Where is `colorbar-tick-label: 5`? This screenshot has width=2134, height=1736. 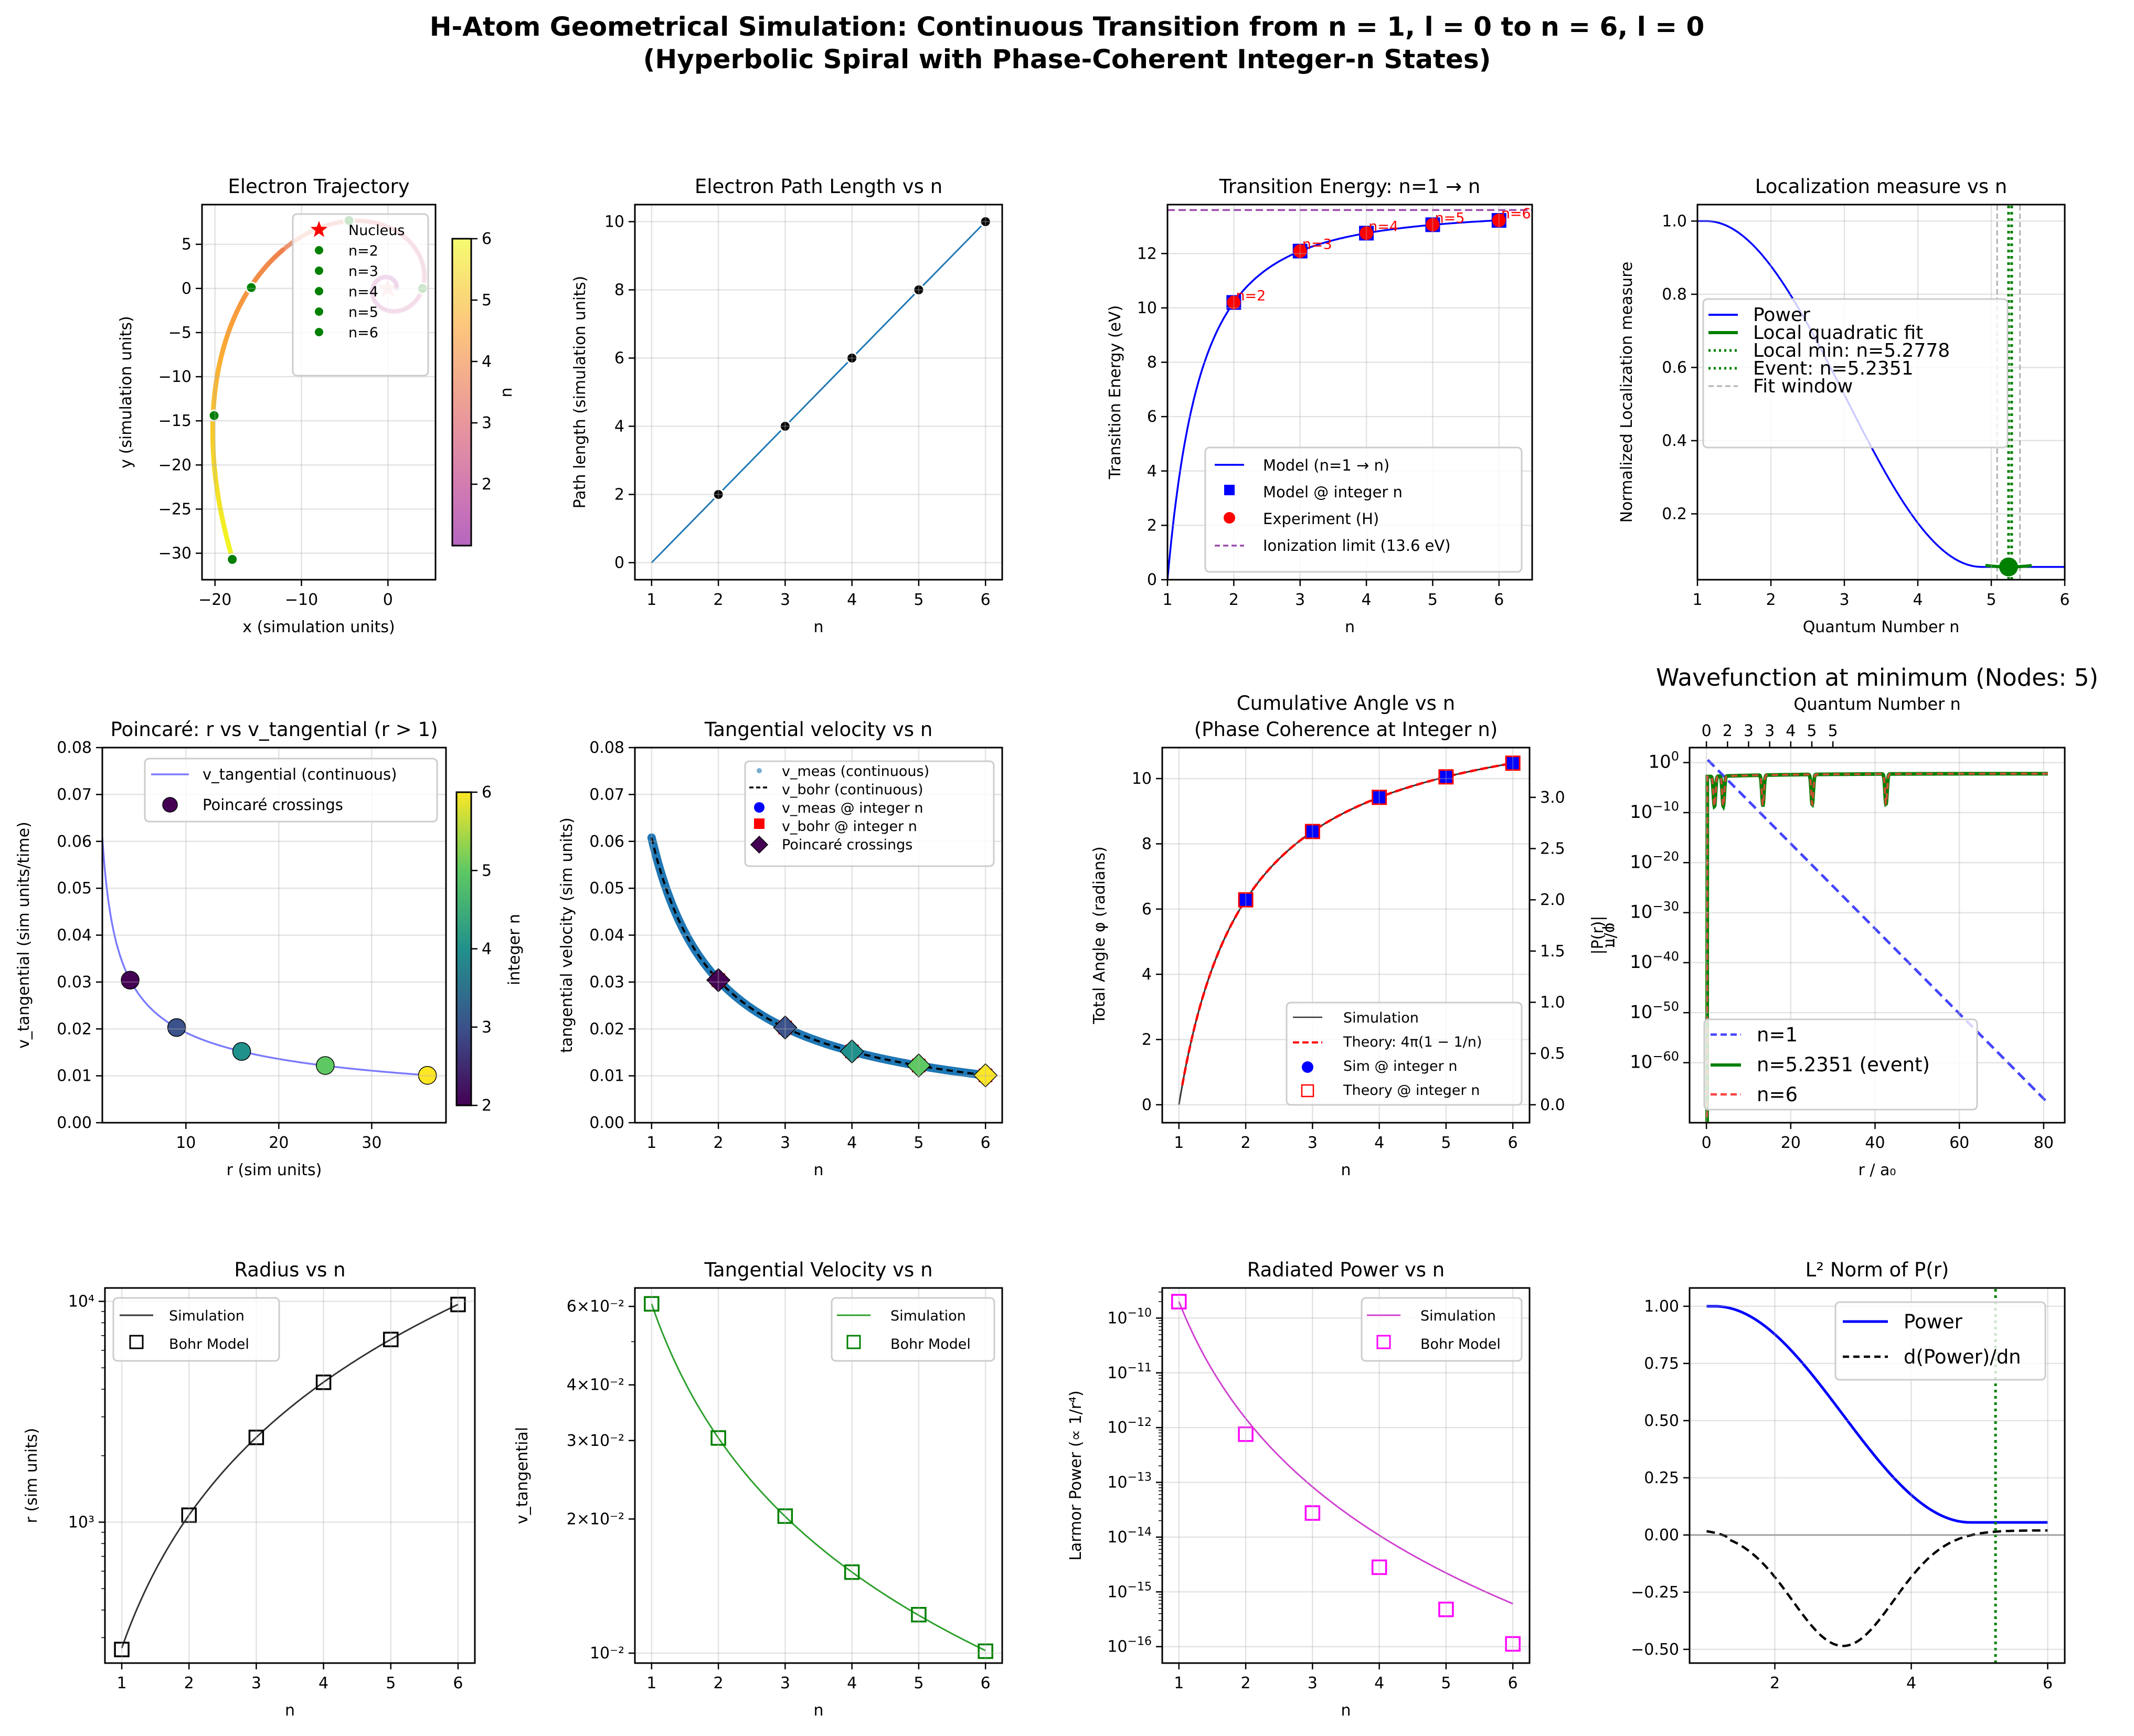 colorbar-tick-label: 5 is located at coordinates (487, 871).